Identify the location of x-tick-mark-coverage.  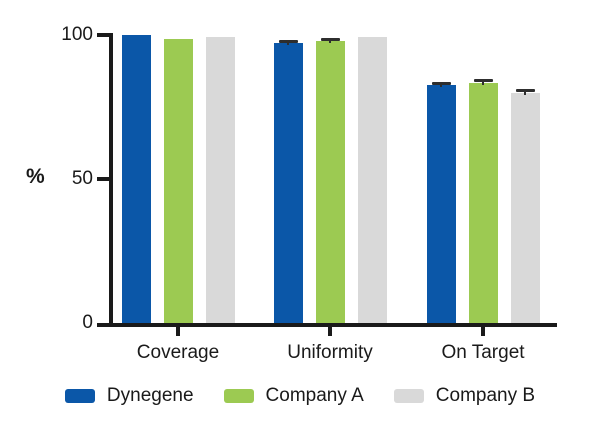
(178, 331).